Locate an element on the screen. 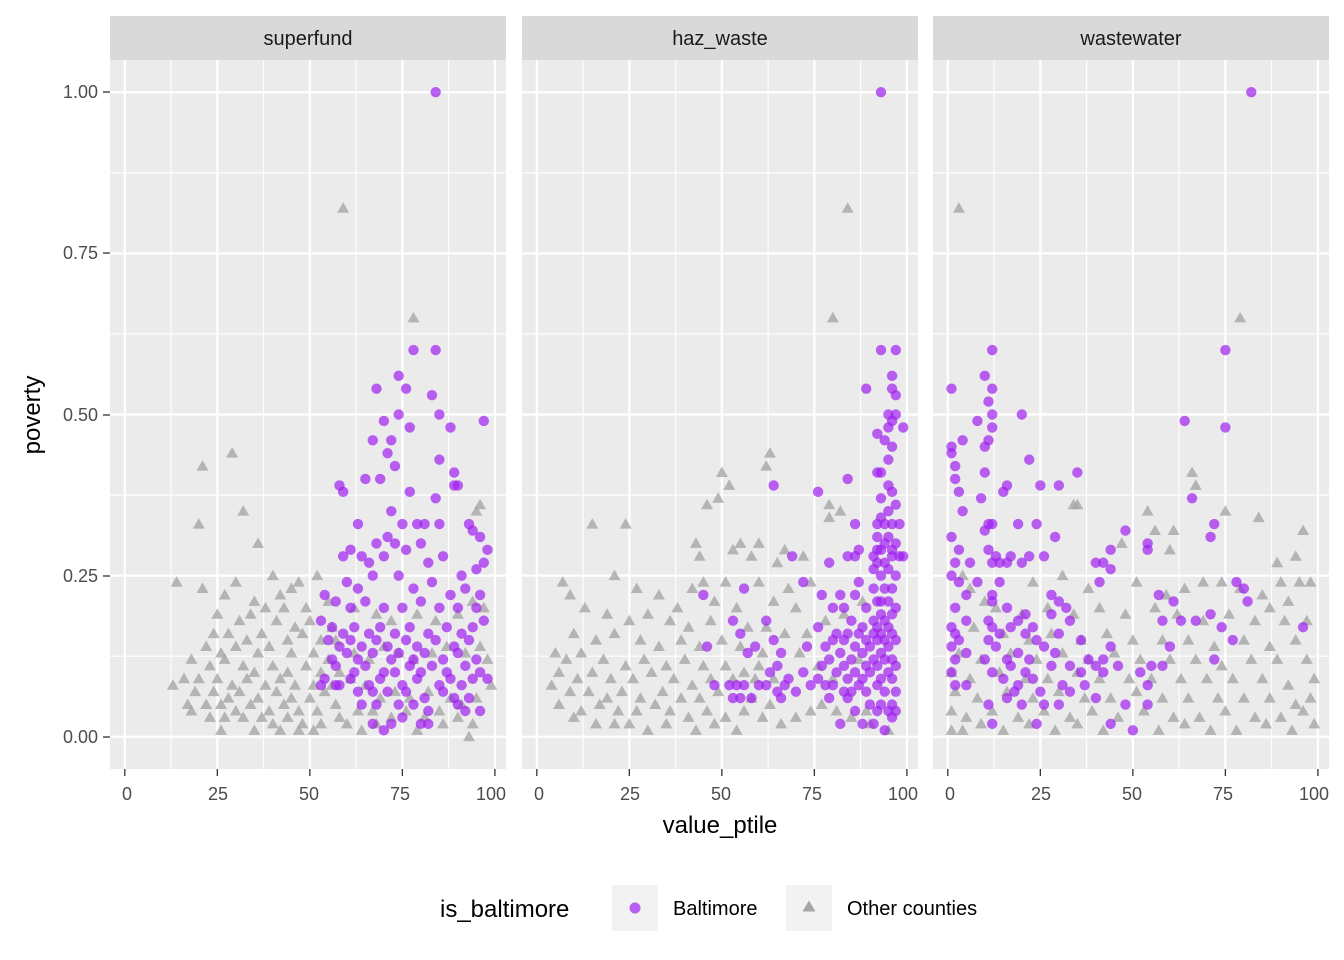  legend-label-other-counties: Other counties is located at coordinates (912, 909).